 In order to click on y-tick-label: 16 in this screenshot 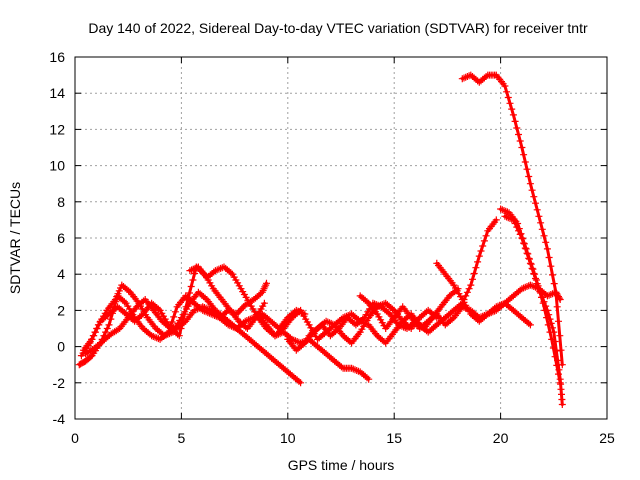, I will do `click(57, 57)`.